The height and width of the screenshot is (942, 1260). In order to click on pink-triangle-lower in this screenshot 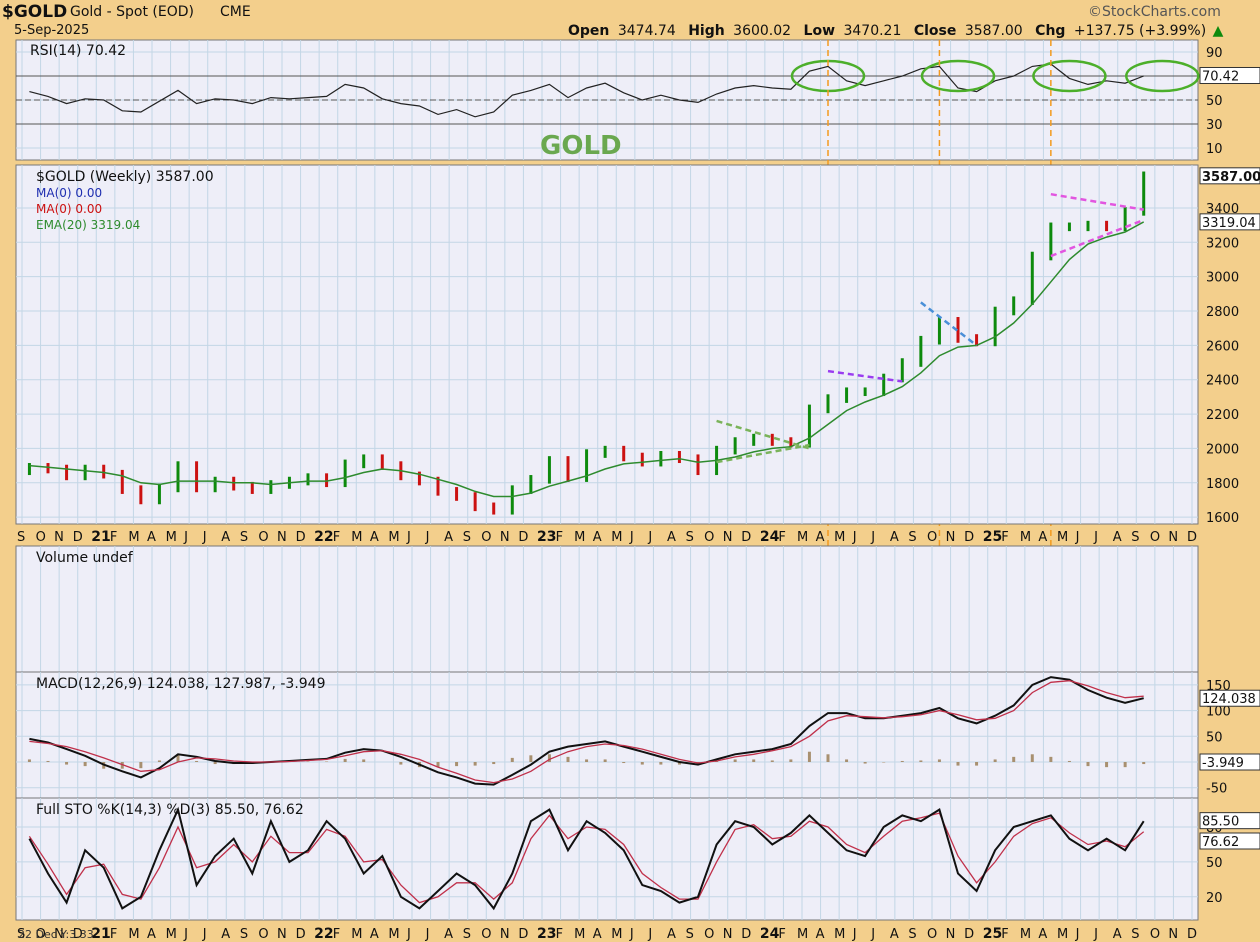, I will do `click(1097, 238)`.